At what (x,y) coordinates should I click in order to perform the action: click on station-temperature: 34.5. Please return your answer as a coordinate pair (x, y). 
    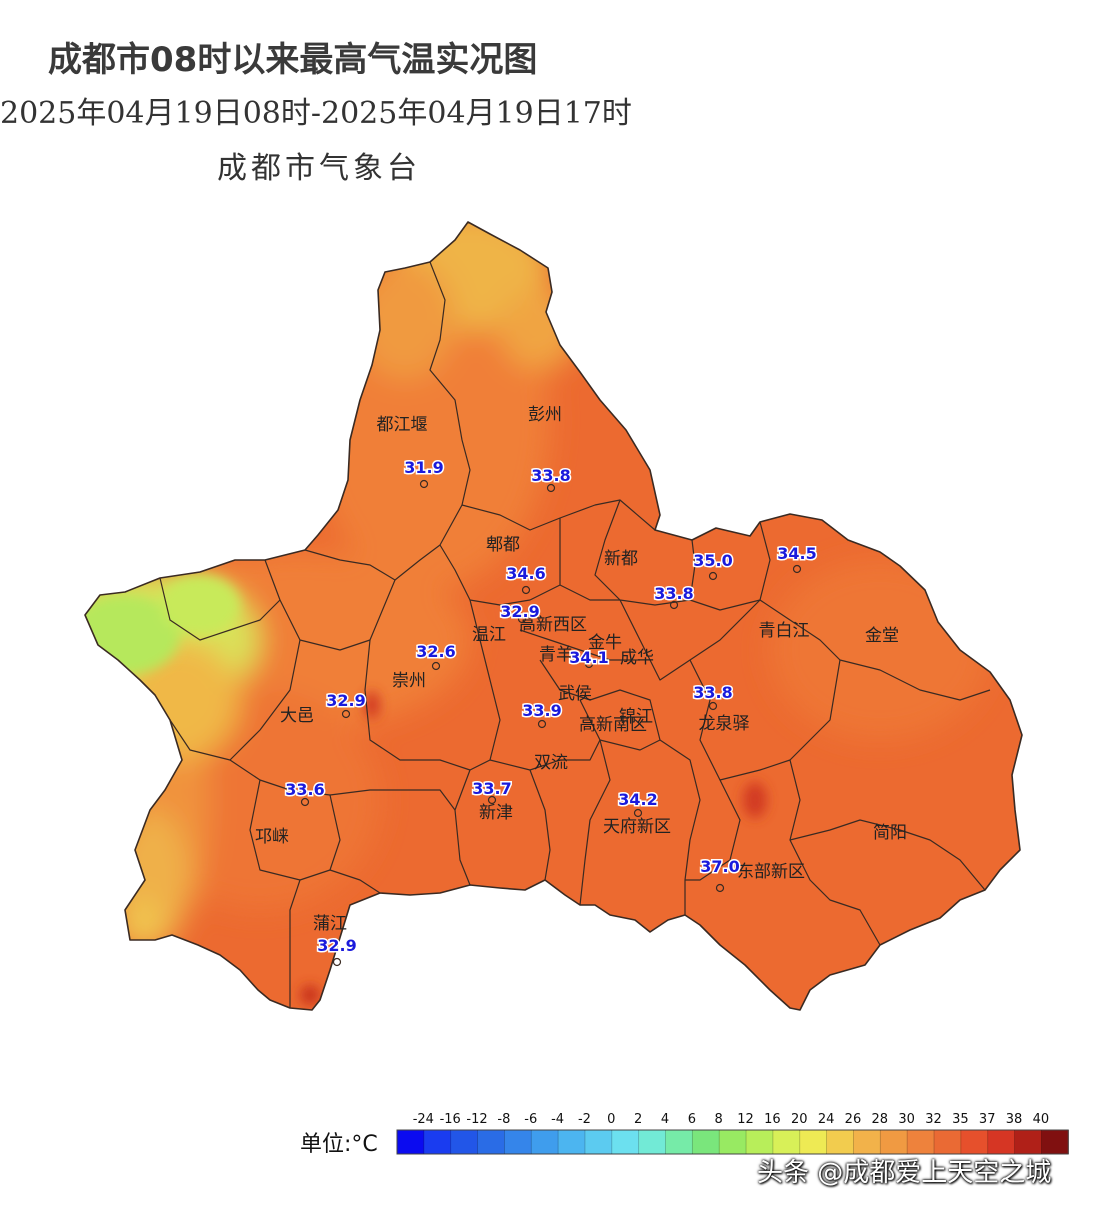
    Looking at the image, I should click on (796, 553).